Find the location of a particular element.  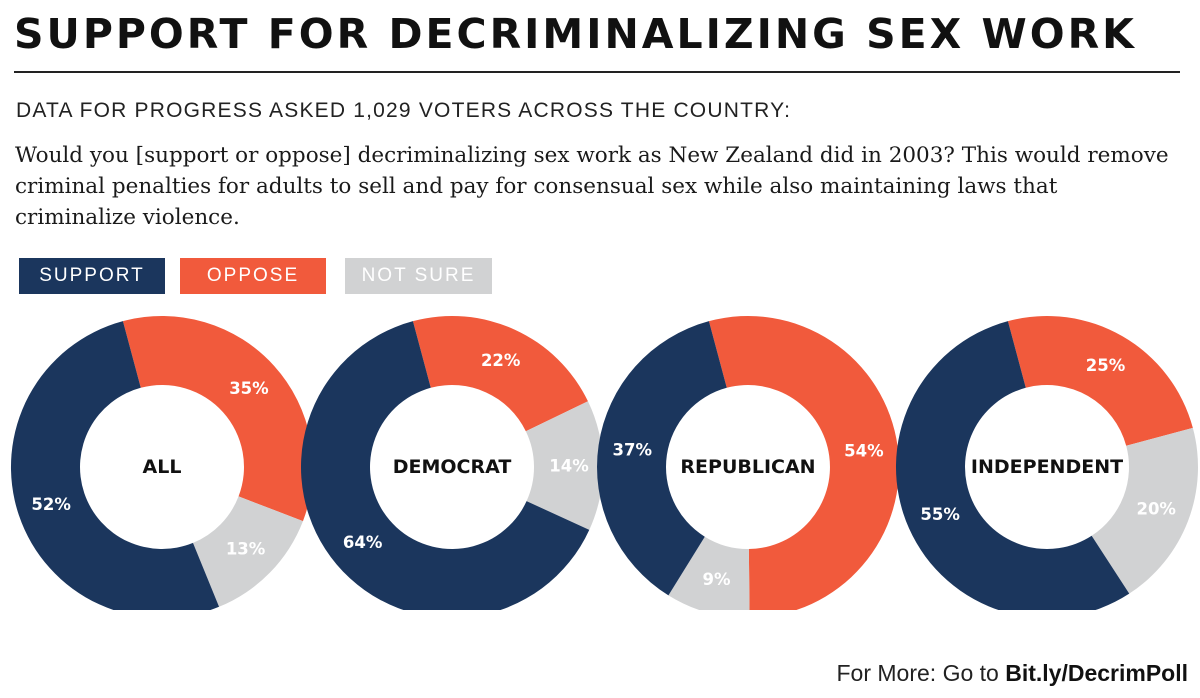

label-independent-oppose: 25% is located at coordinates (1106, 365).